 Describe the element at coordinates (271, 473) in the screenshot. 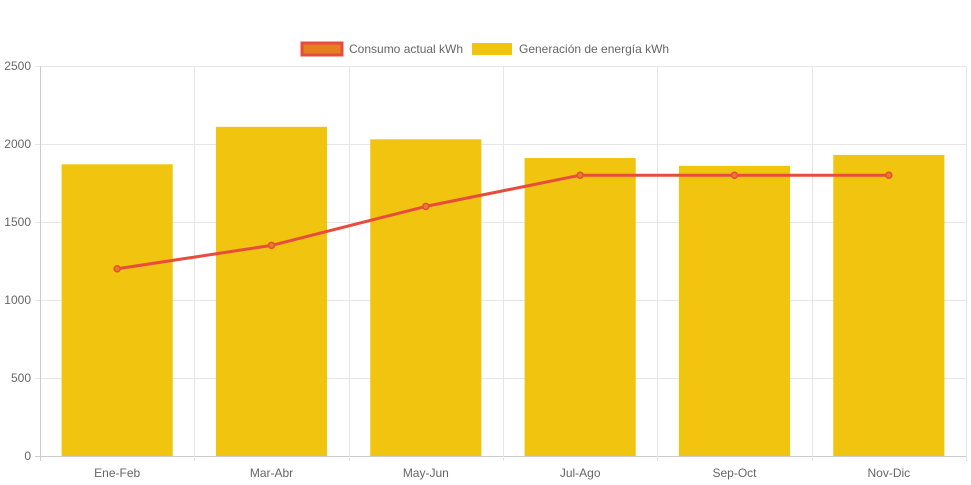

I see `x-tick-label: Mar-Abr` at that location.